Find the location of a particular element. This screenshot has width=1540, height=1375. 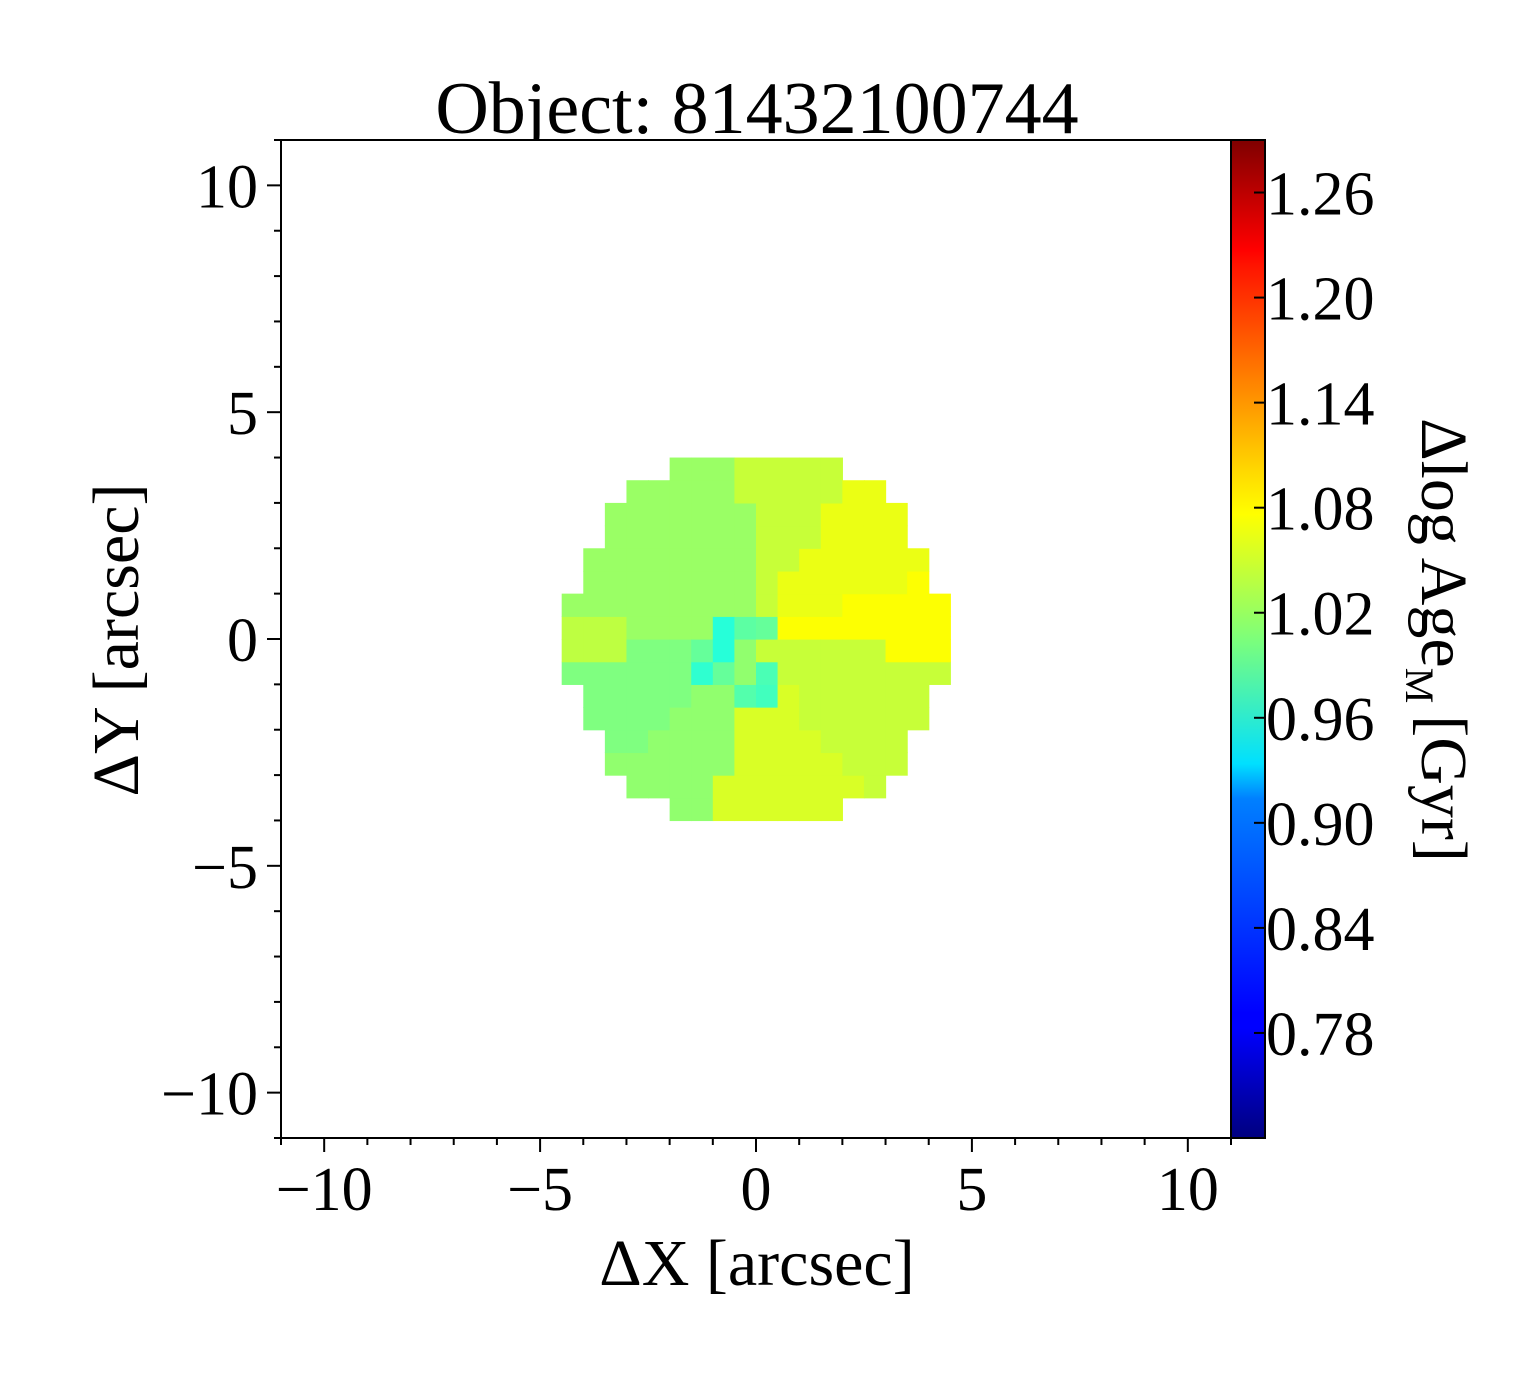

x-tick-label: 10 is located at coordinates (1188, 1190).